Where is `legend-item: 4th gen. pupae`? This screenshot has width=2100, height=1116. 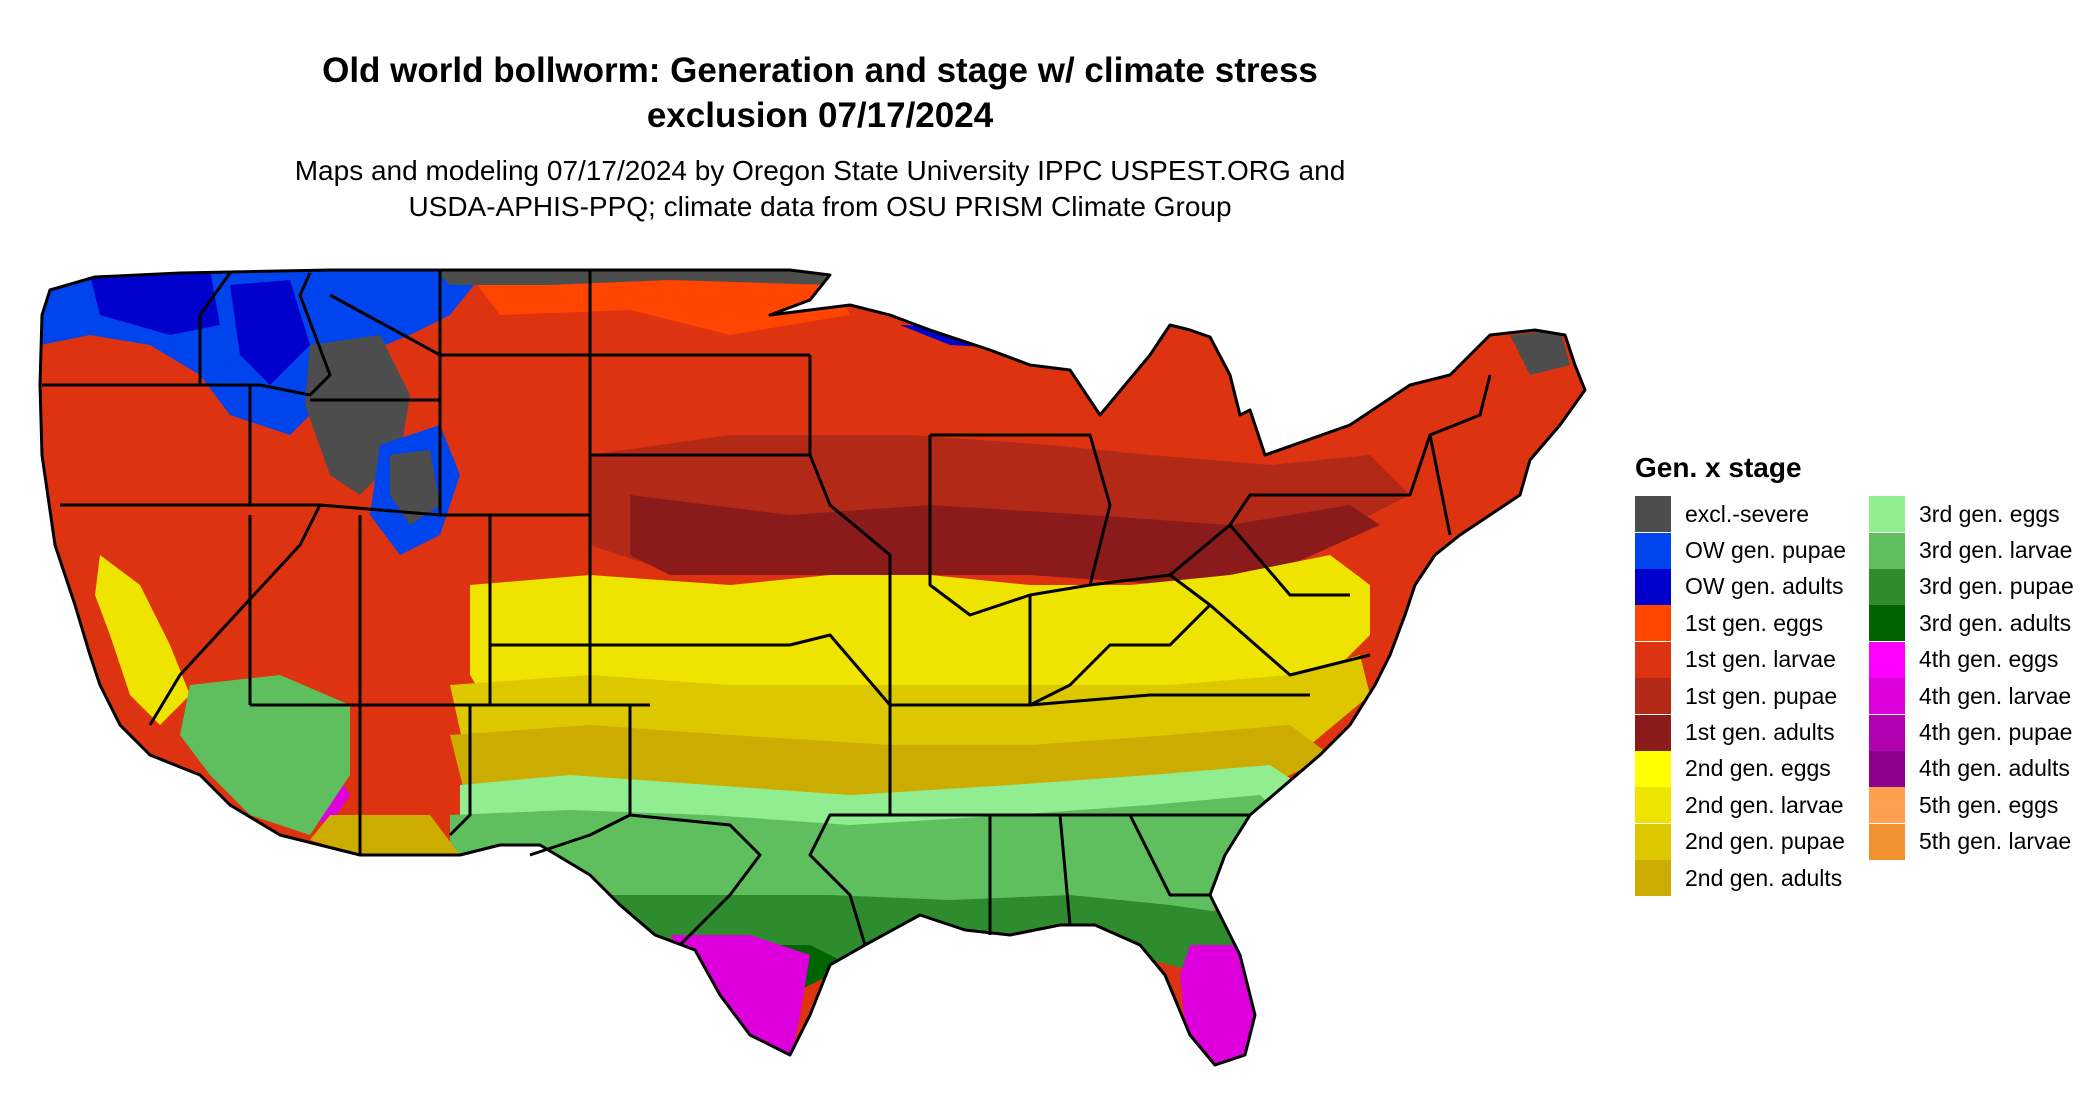 legend-item: 4th gen. pupae is located at coordinates (1971, 732).